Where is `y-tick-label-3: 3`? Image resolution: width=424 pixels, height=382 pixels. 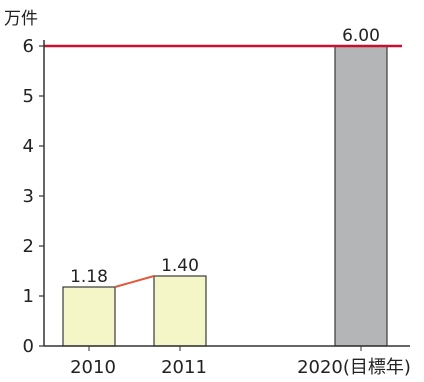 y-tick-label-3: 3 is located at coordinates (28, 196).